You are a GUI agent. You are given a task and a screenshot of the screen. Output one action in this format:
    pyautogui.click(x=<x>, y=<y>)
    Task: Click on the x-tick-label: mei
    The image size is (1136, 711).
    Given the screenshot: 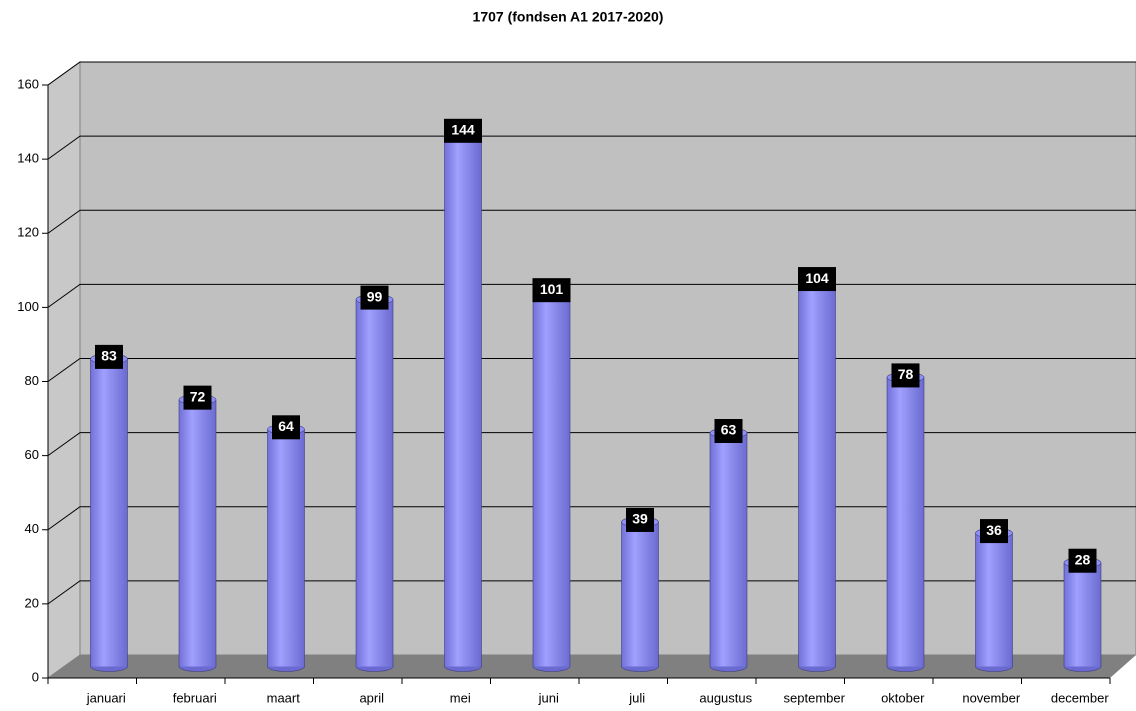 What is the action you would take?
    pyautogui.click(x=460, y=697)
    